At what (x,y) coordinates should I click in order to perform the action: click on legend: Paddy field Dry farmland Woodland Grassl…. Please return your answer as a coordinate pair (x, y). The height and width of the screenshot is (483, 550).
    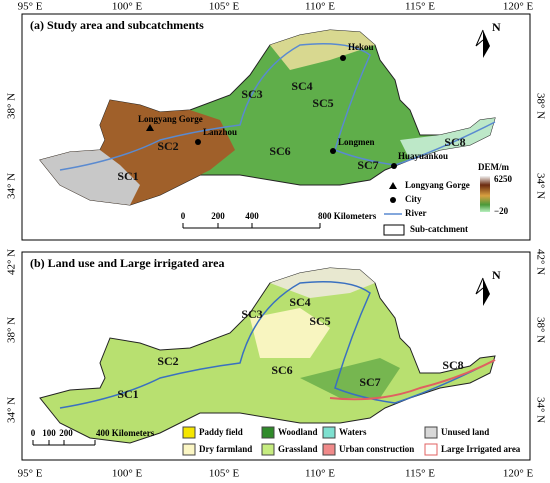
    Looking at the image, I should click on (351, 441).